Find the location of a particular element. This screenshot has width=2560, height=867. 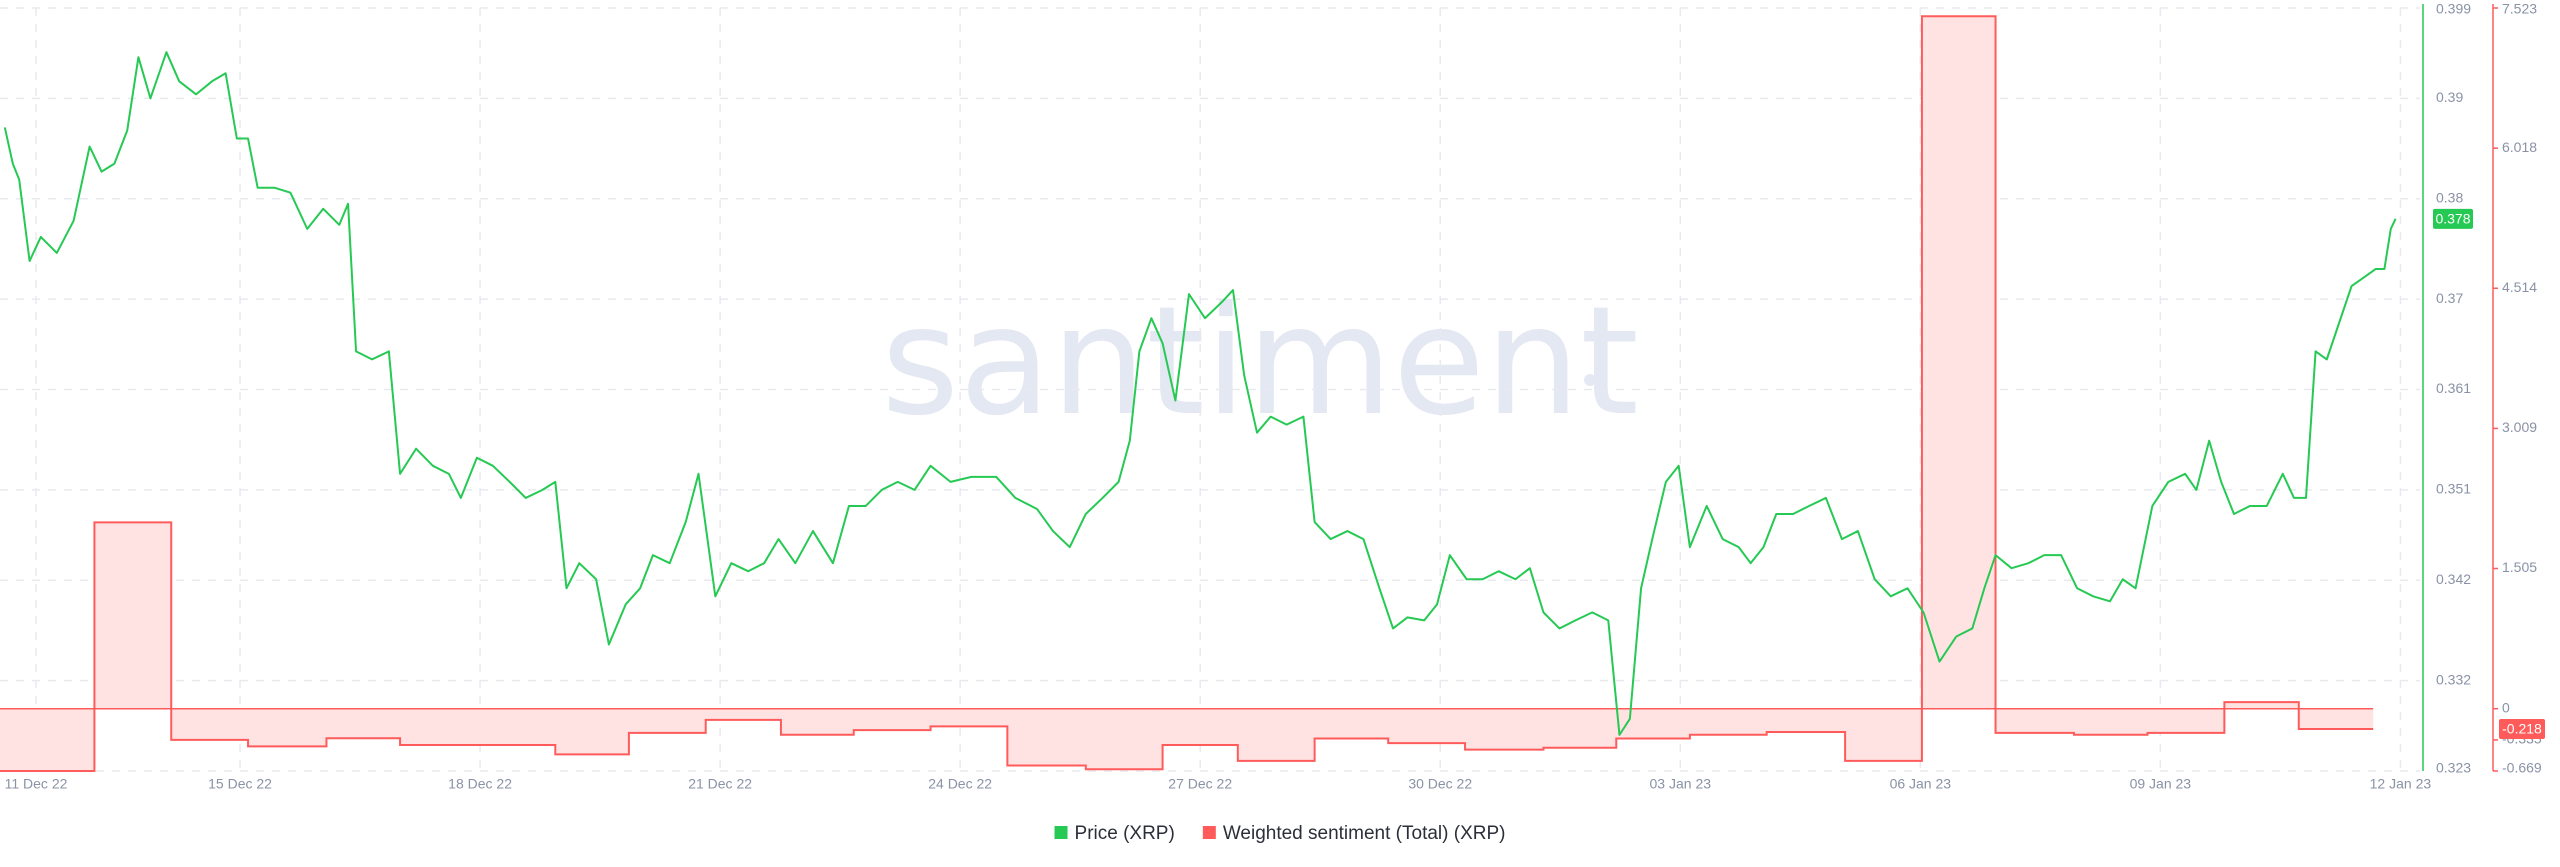

y-tick-label: 0.351 is located at coordinates (2453, 489).